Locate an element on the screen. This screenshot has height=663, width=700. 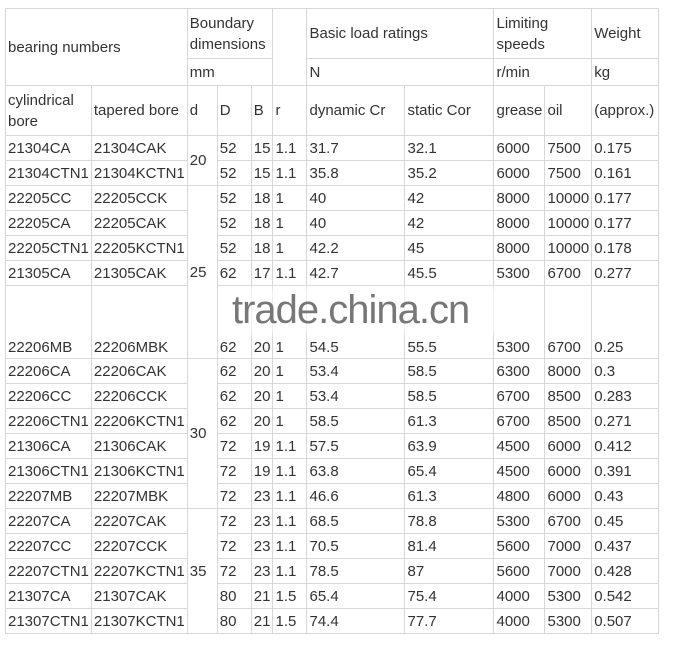
cell-grease: 8000 is located at coordinates (519, 198).